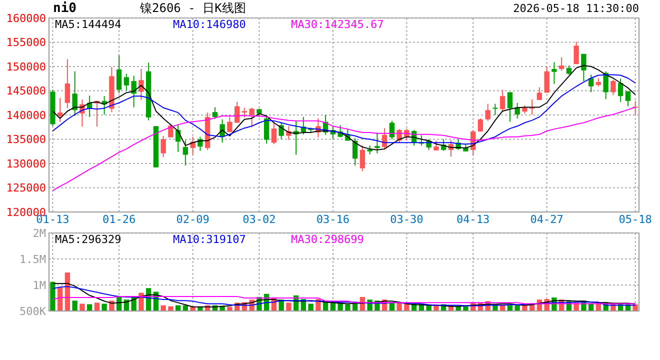  Describe the element at coordinates (26, 163) in the screenshot. I see `y-tick-label: 130000` at that location.